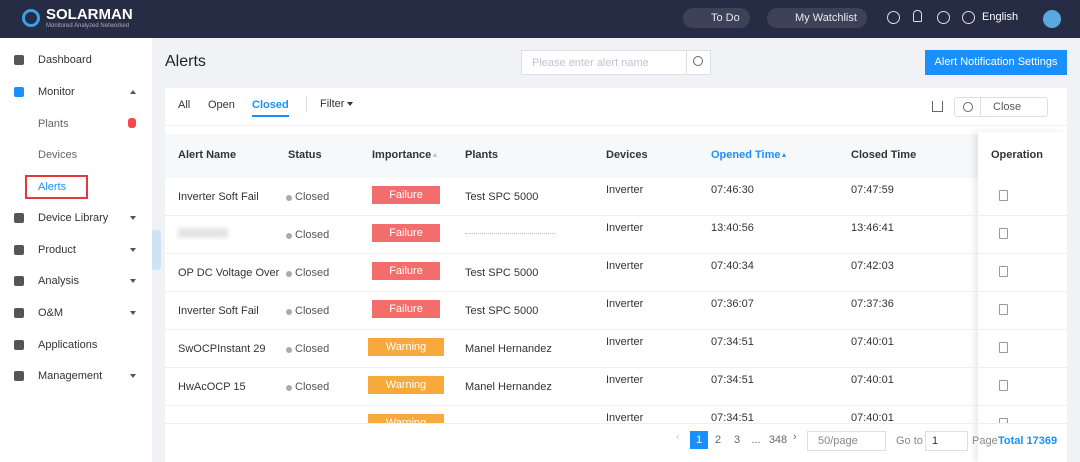 The image size is (1080, 462). Describe the element at coordinates (716, 18) in the screenshot. I see `todo-button: To Do` at that location.